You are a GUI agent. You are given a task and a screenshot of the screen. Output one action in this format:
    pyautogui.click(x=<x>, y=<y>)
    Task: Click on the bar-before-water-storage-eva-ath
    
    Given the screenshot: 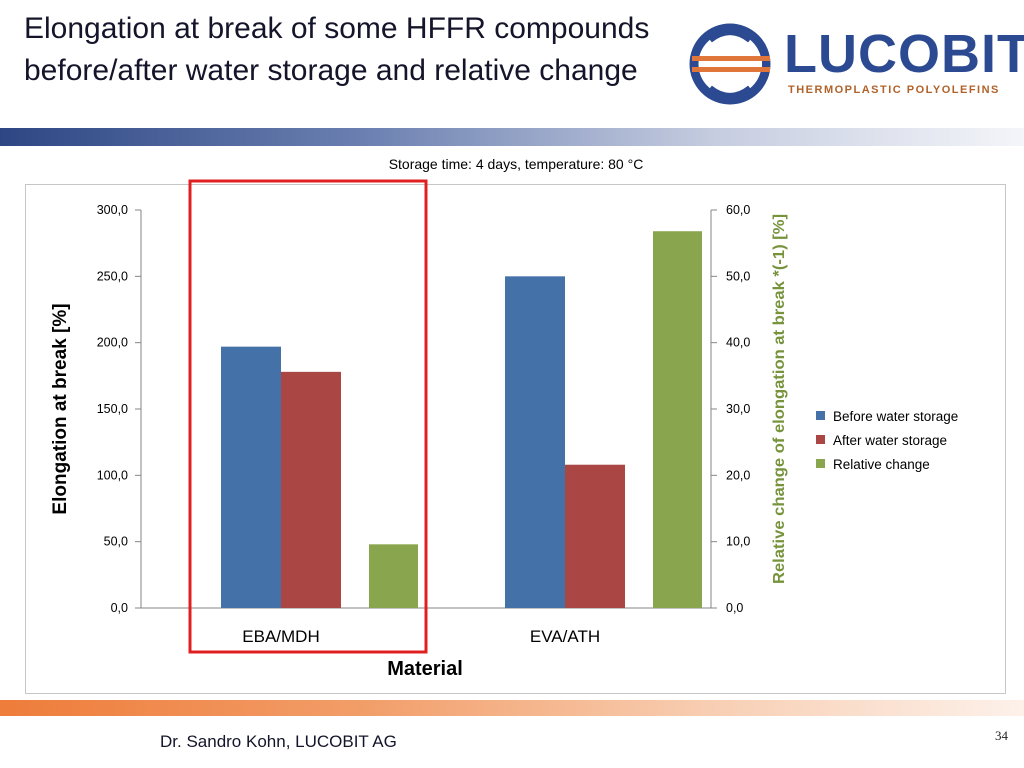 What is the action you would take?
    pyautogui.click(x=535, y=442)
    